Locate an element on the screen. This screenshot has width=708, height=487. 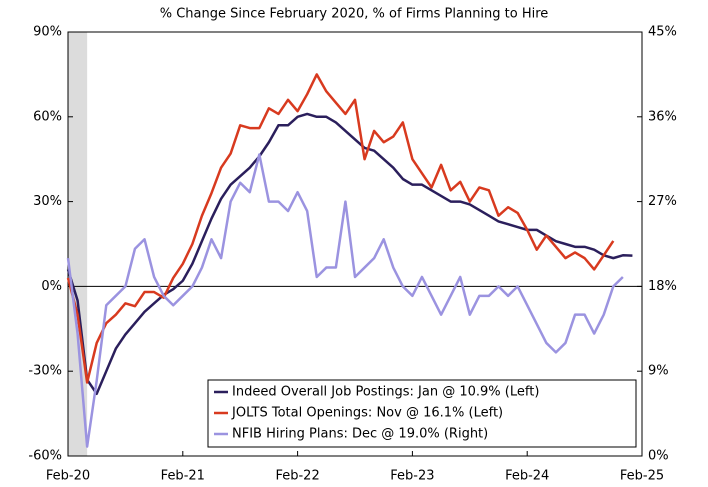
x-tick-label: Feb-20 is located at coordinates (68, 476).